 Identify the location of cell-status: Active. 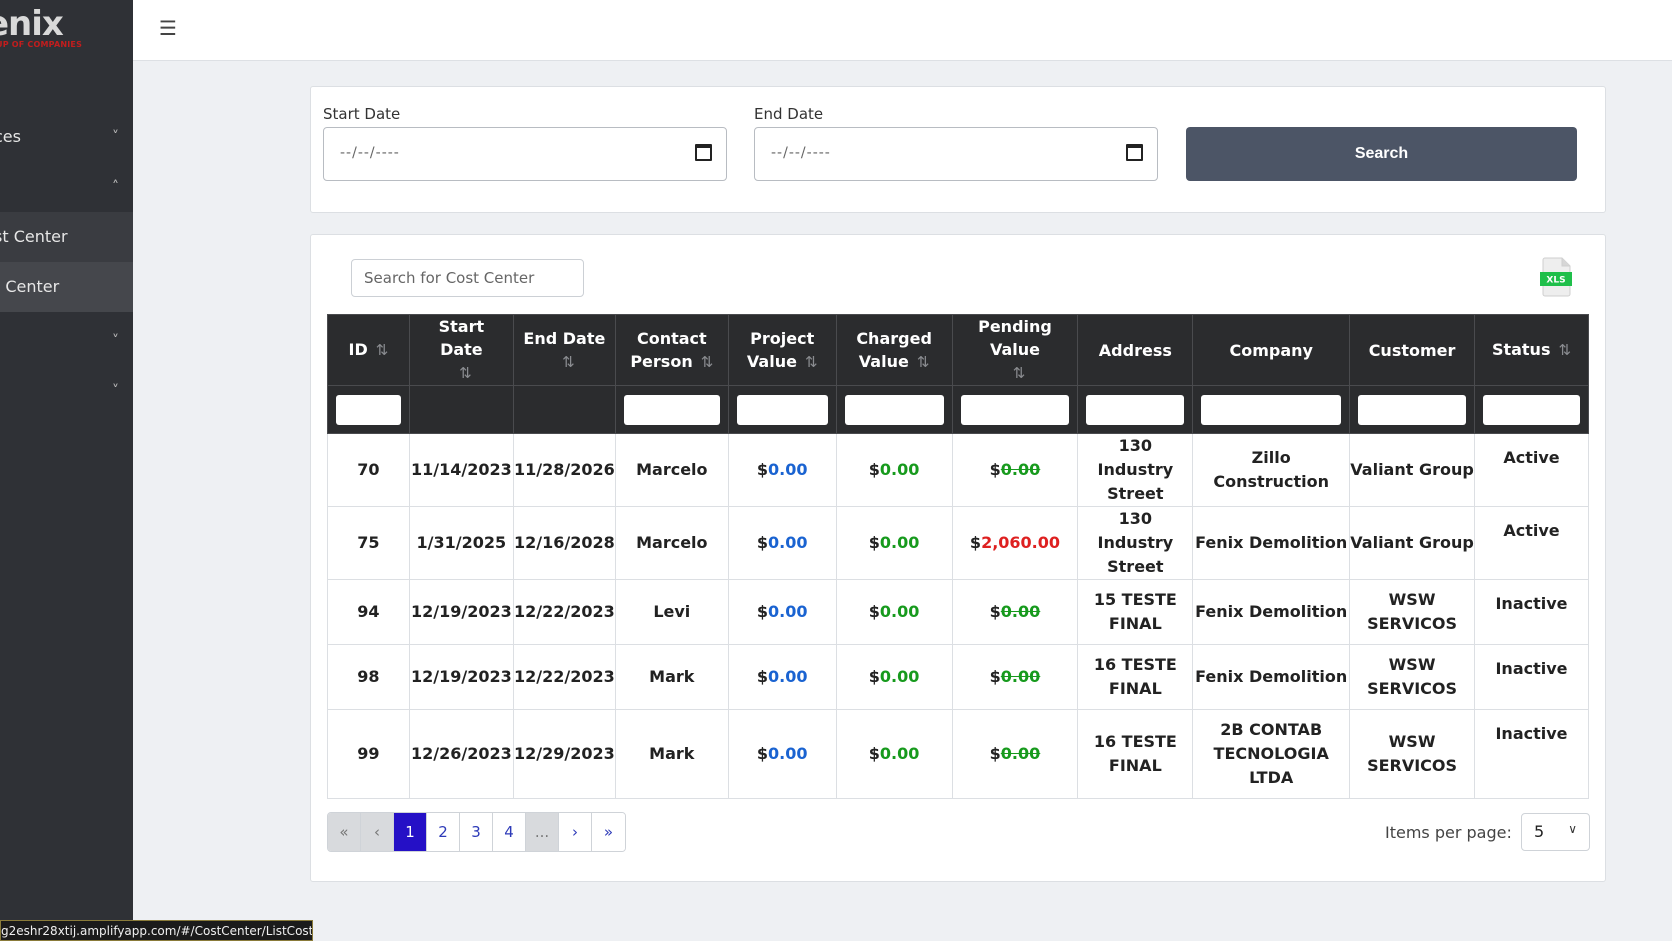
(1531, 470).